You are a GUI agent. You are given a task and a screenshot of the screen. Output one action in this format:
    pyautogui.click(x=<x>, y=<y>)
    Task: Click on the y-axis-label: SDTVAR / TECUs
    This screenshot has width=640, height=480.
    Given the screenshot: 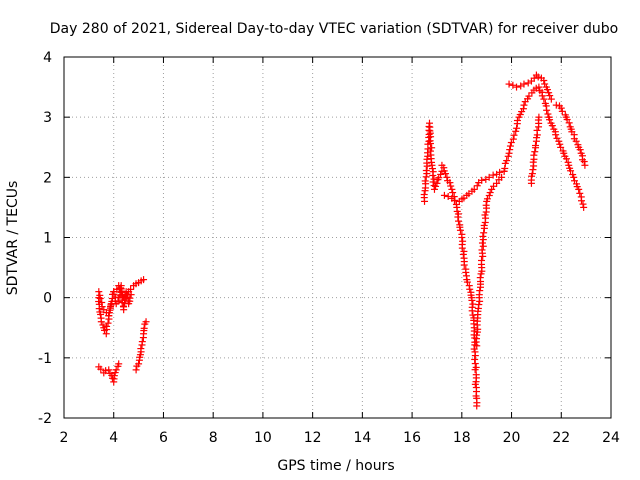 What is the action you would take?
    pyautogui.click(x=13, y=238)
    